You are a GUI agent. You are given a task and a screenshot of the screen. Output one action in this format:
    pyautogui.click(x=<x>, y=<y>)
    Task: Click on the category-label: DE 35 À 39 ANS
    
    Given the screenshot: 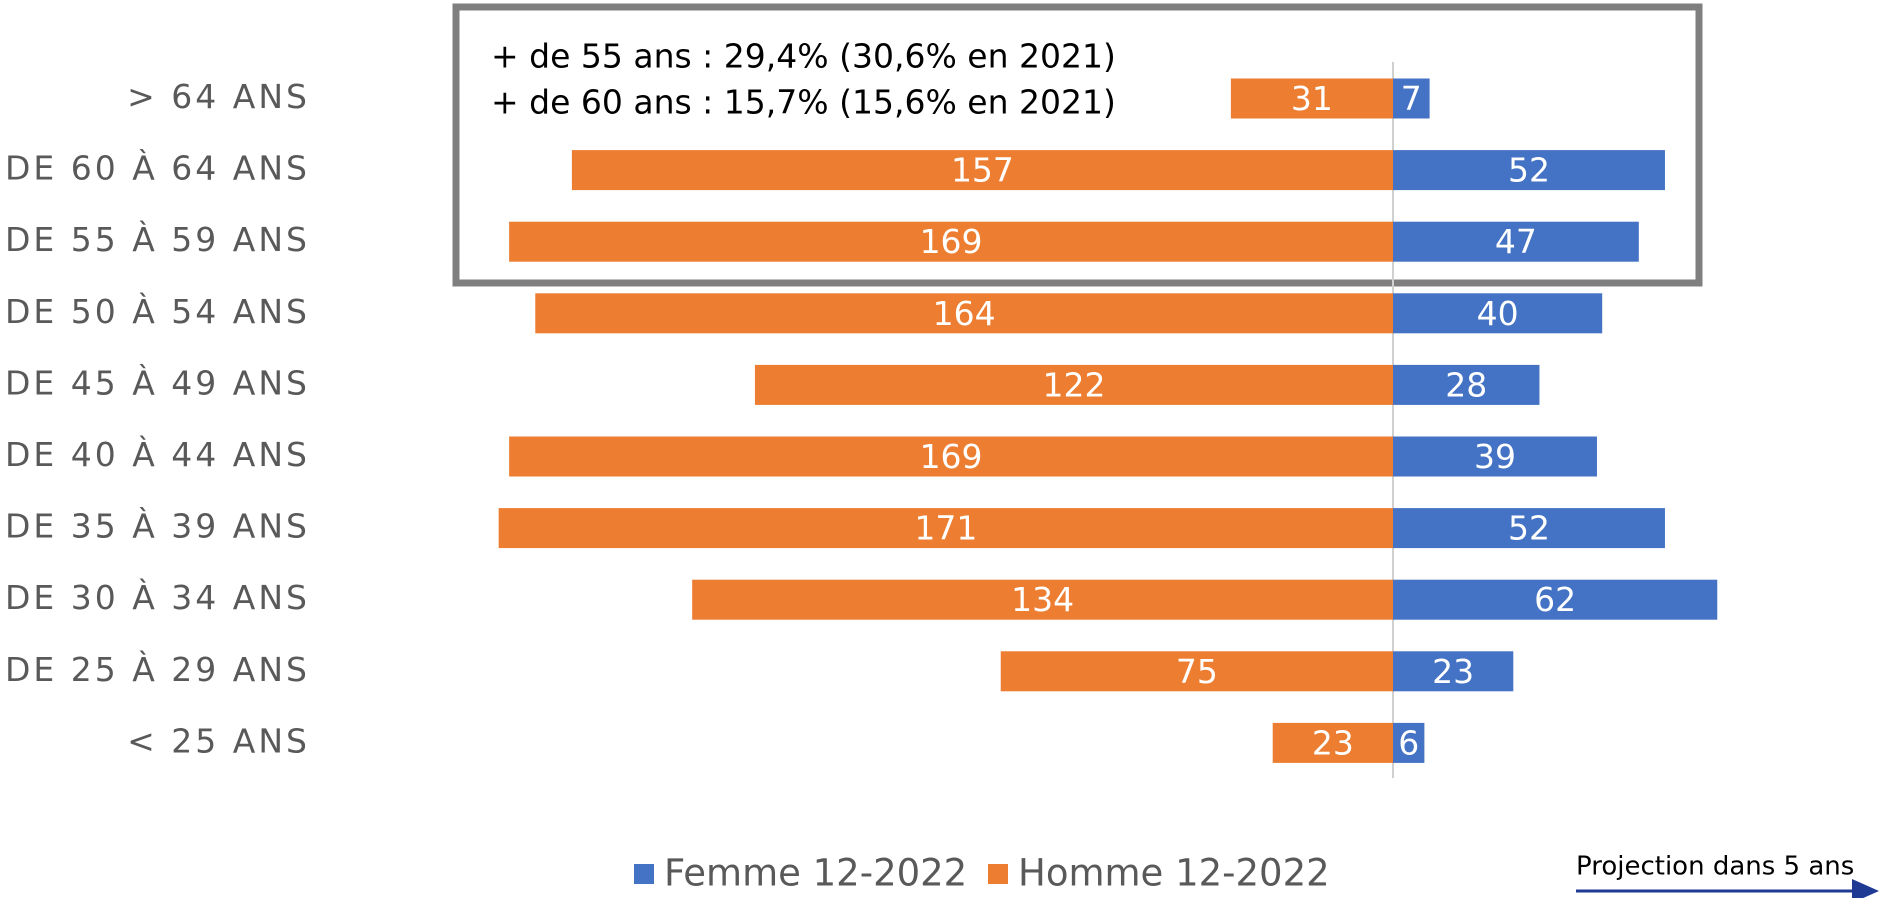 What is the action you would take?
    pyautogui.click(x=157, y=526)
    